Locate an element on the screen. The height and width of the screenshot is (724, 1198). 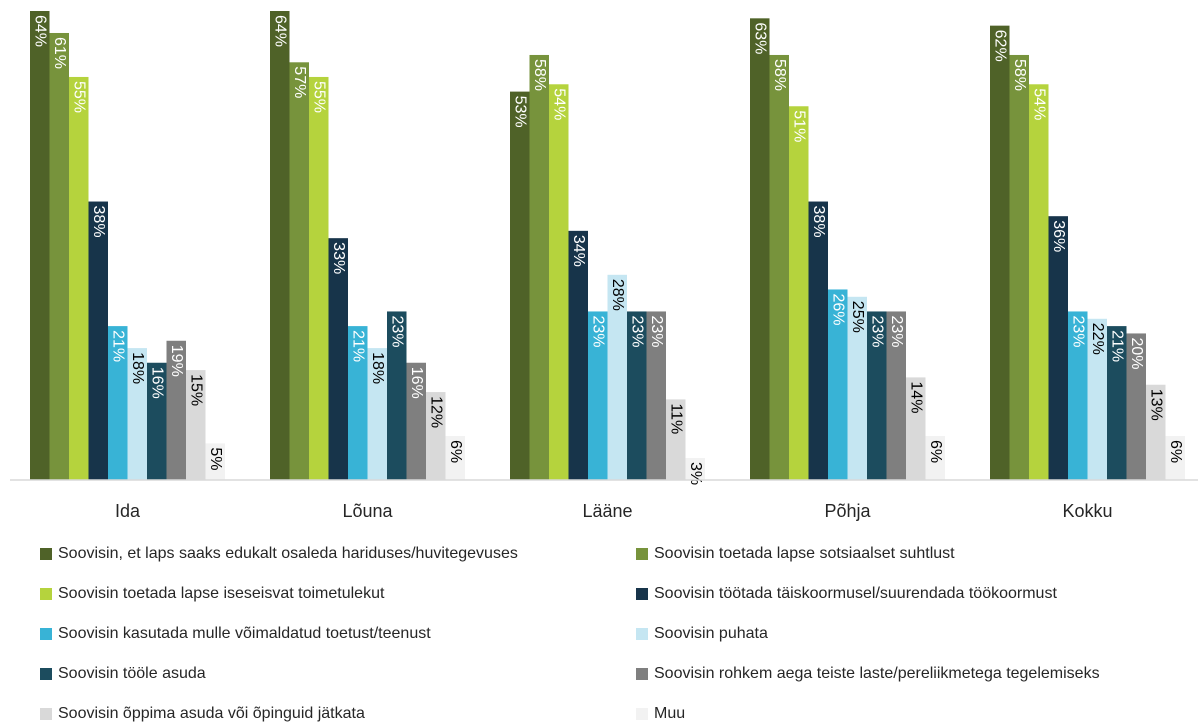
data-label: 25% is located at coordinates (857, 317).